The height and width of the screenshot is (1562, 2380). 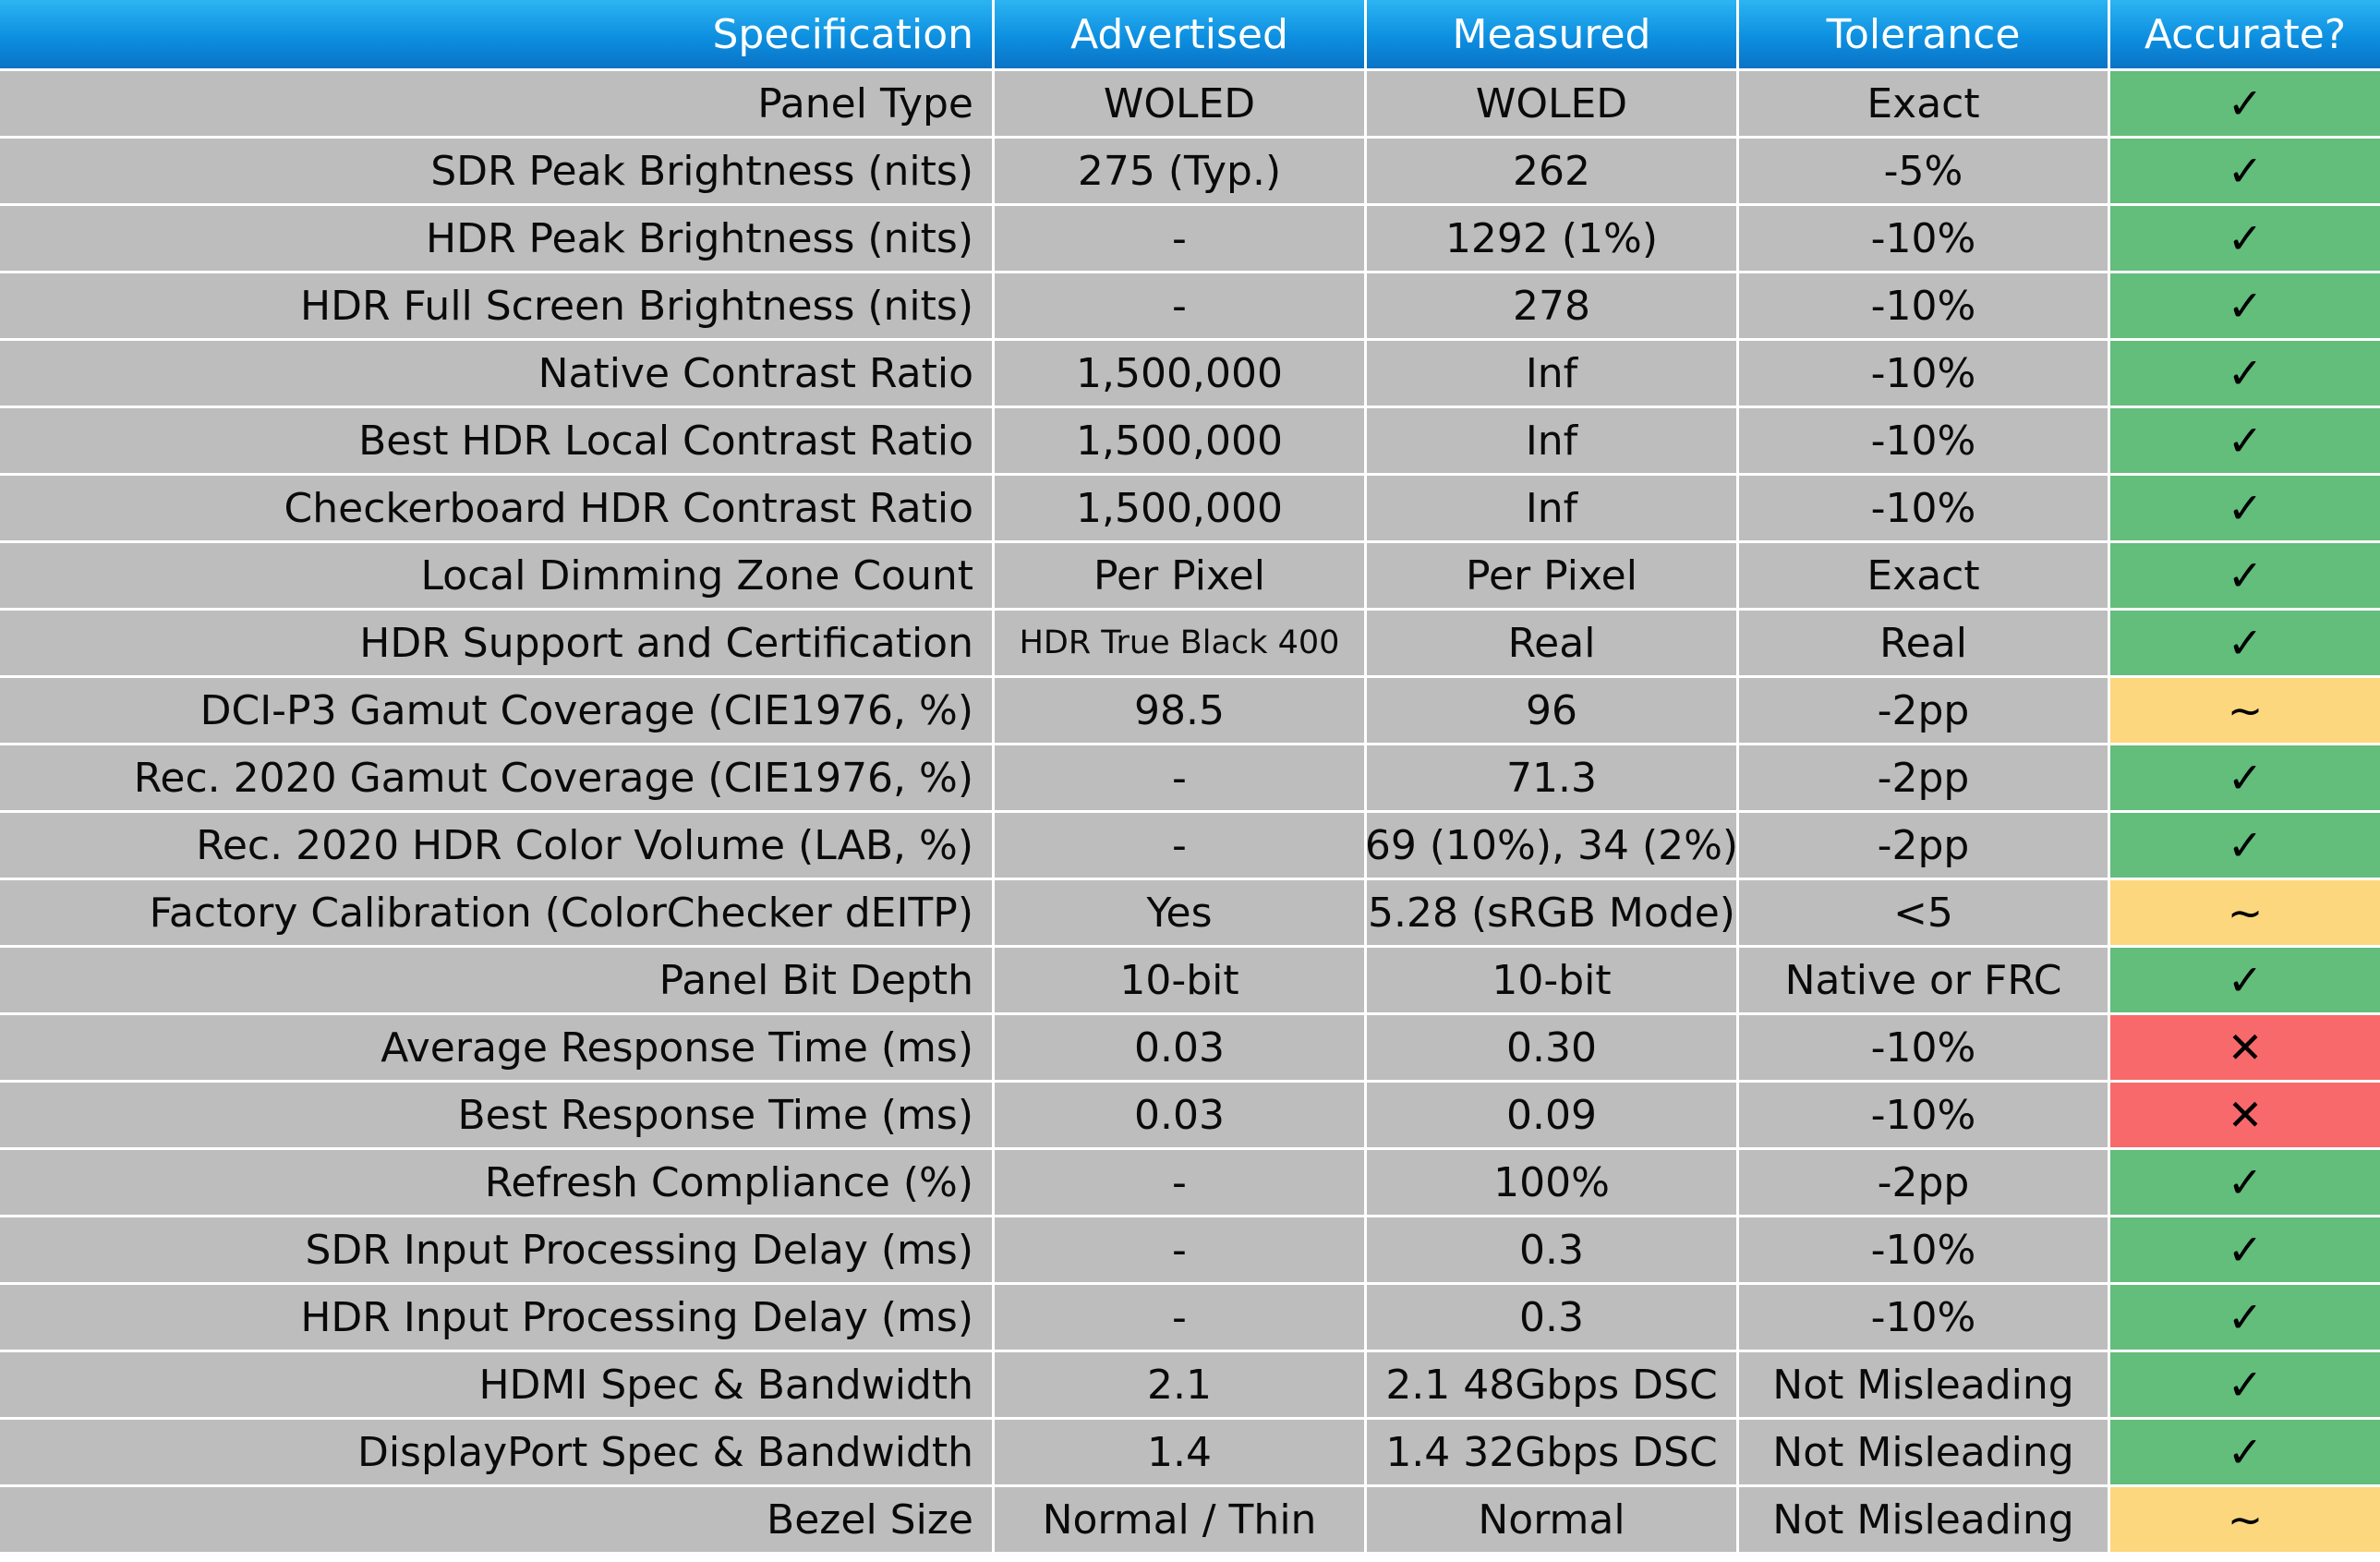 I want to click on table-cell-advertised: 2.1, so click(x=1181, y=1386).